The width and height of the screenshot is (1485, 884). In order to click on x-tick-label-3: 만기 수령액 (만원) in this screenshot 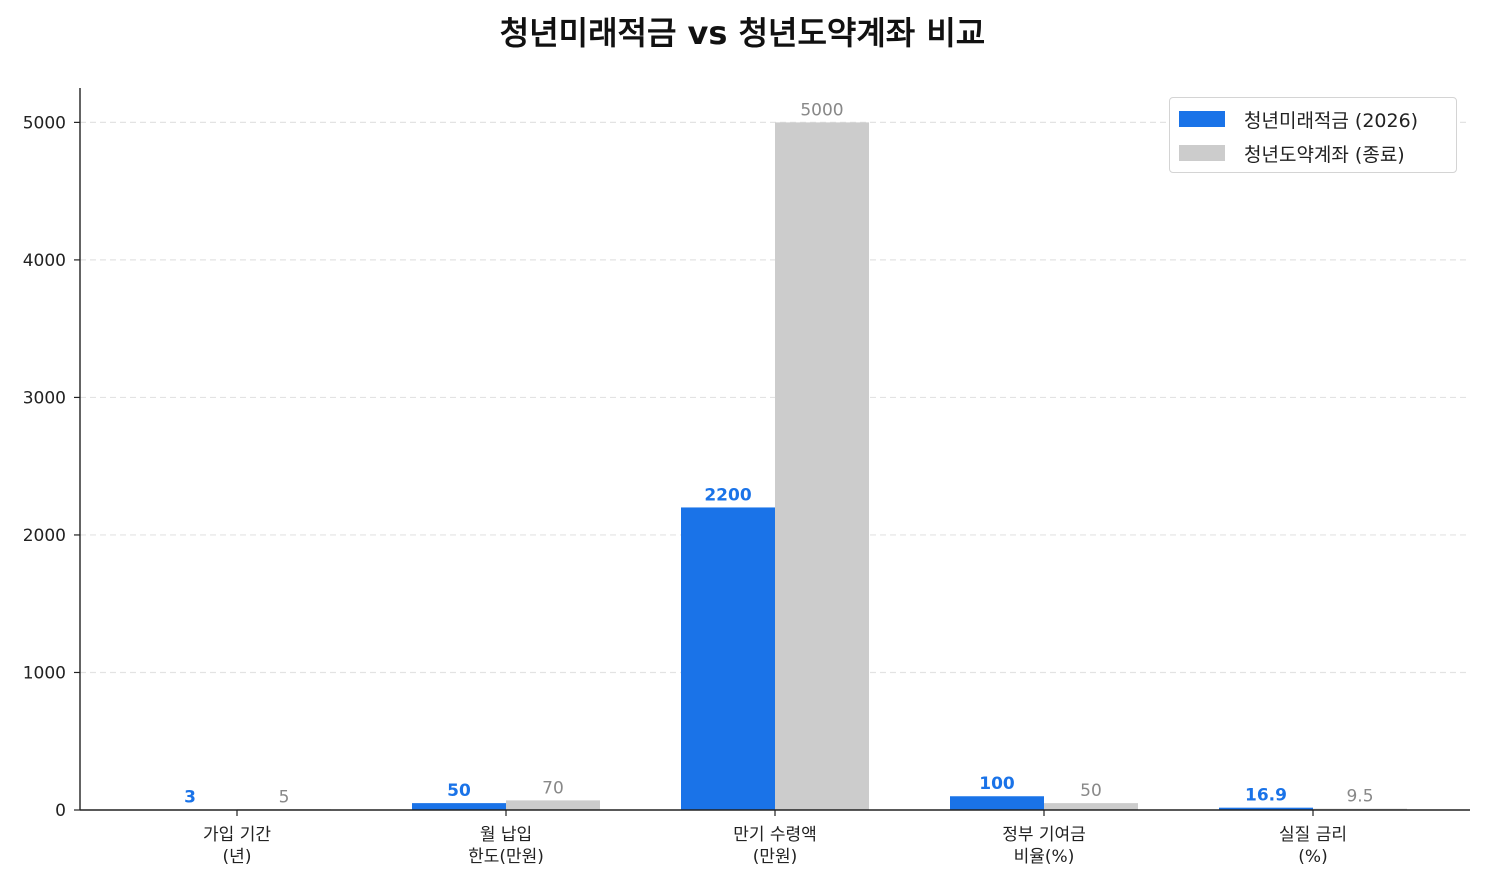, I will do `click(775, 846)`.